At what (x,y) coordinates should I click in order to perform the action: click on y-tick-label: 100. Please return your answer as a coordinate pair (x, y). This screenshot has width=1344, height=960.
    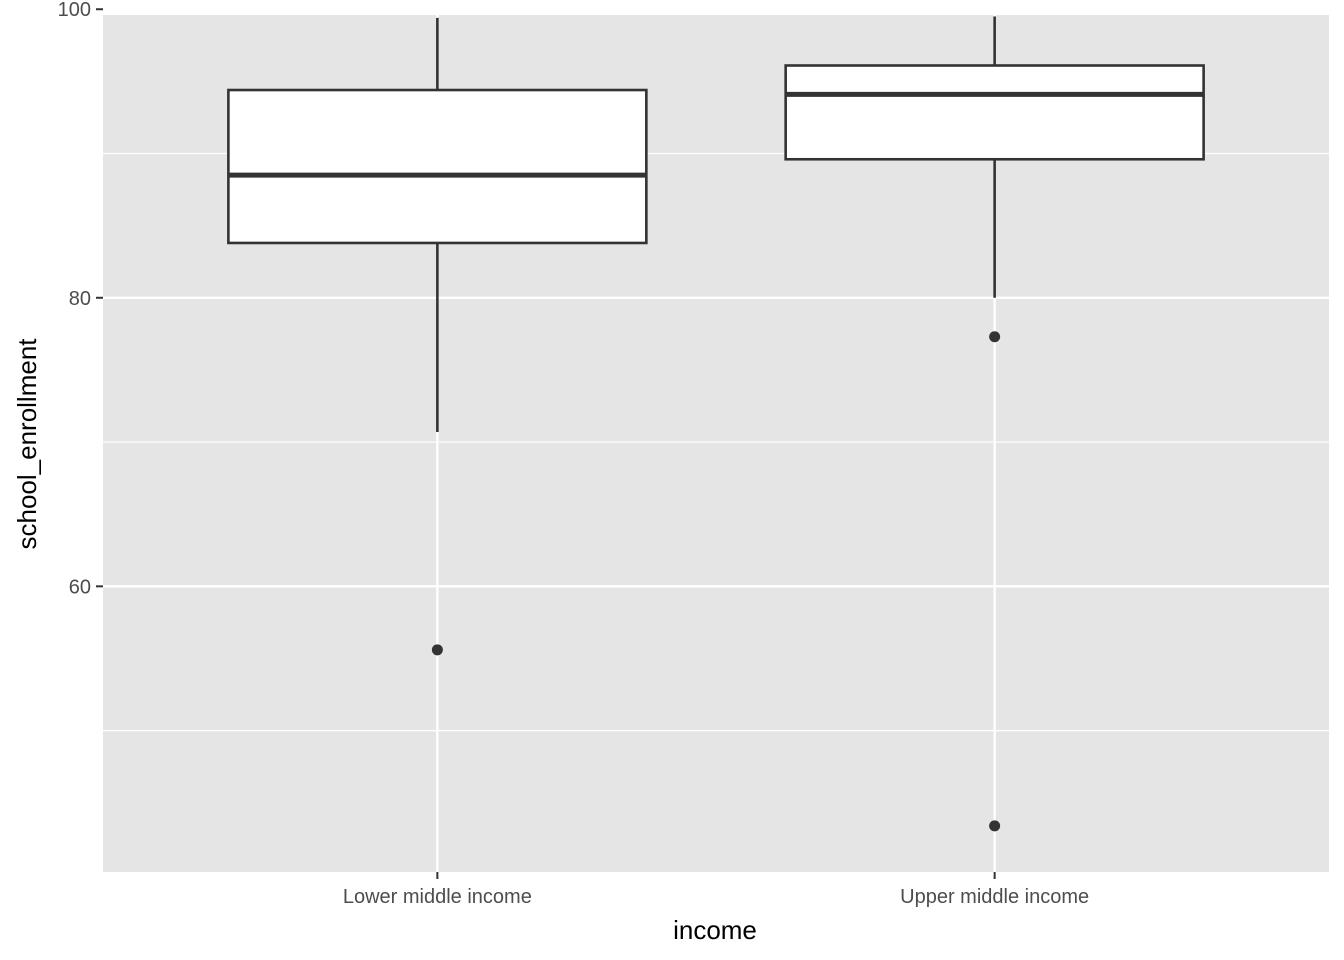
    Looking at the image, I should click on (74, 10).